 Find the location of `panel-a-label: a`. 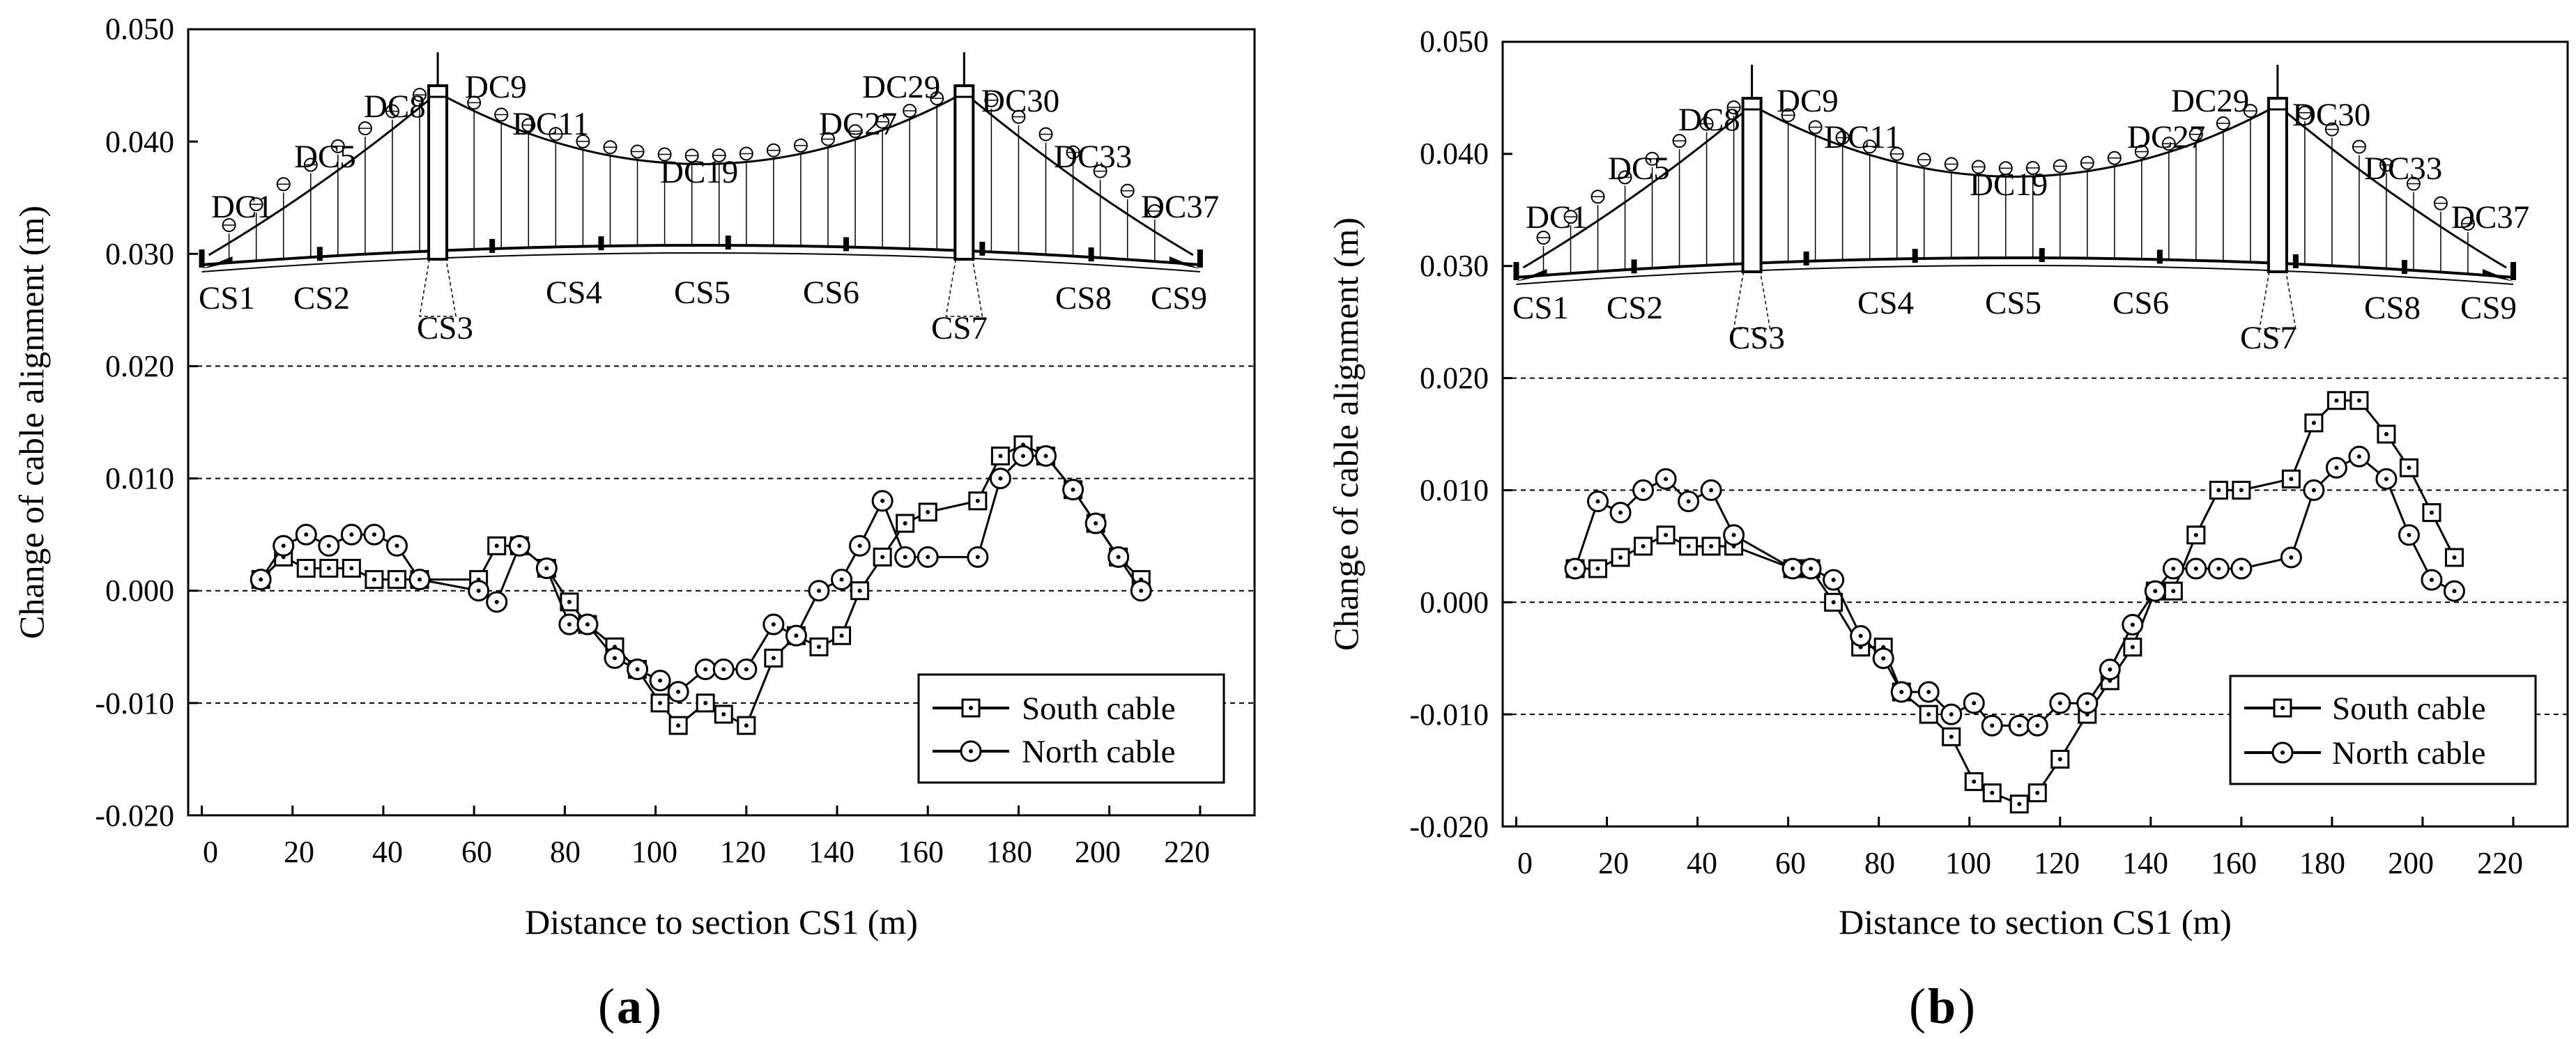

panel-a-label: a is located at coordinates (629, 1006).